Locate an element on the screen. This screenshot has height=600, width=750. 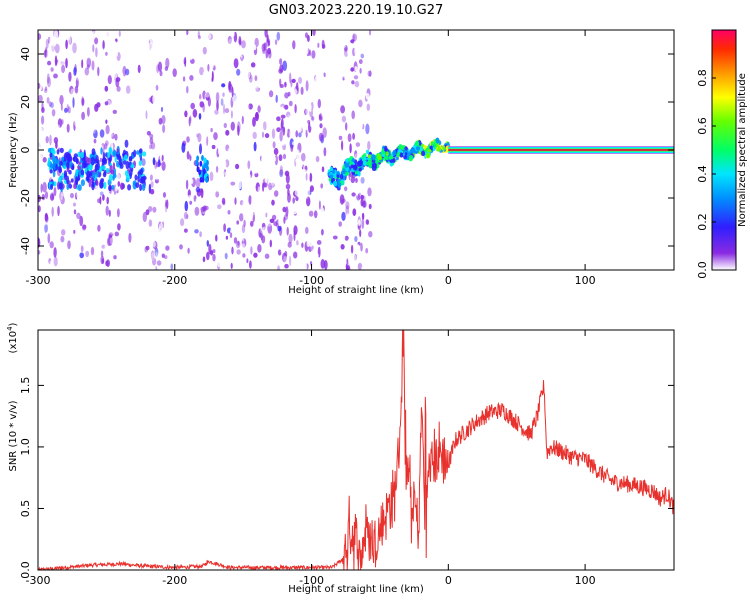
x-tick-label: 0 is located at coordinates (448, 280).